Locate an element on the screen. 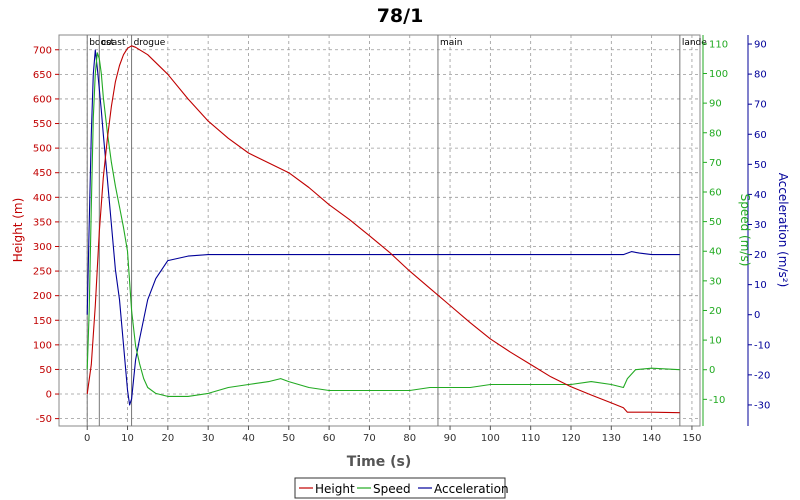 This screenshot has width=800, height=500. x-tick-label: 120 is located at coordinates (570, 438).